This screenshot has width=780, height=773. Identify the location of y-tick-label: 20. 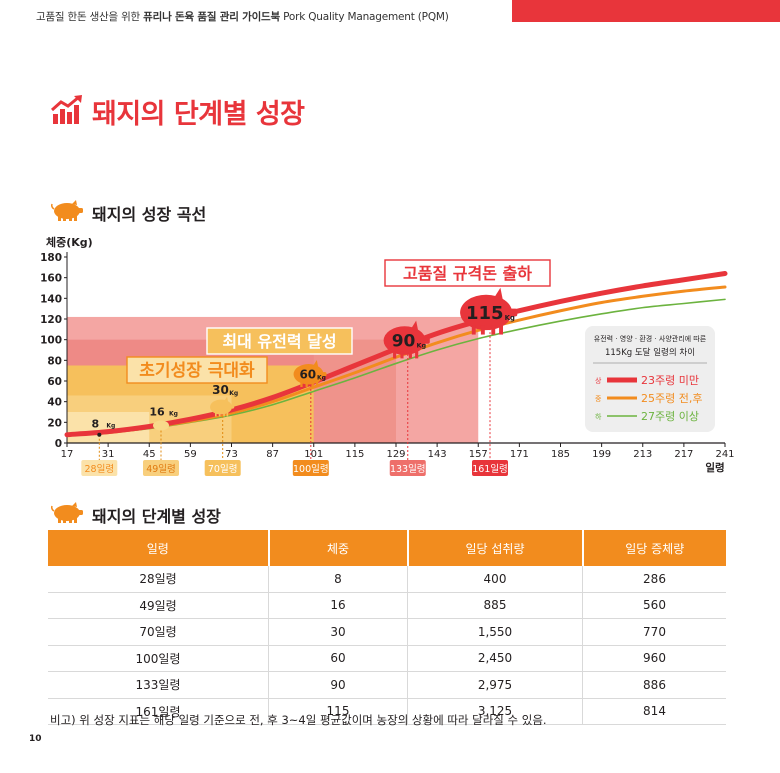
(54, 423).